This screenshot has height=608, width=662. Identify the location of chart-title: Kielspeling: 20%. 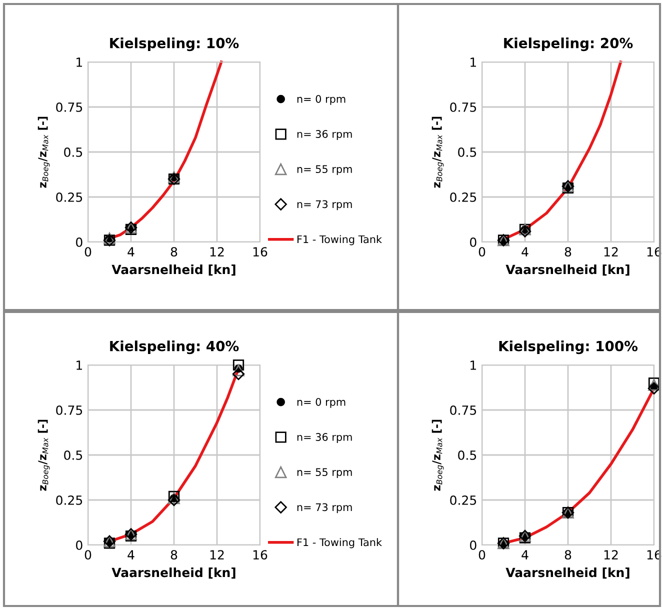
(568, 45).